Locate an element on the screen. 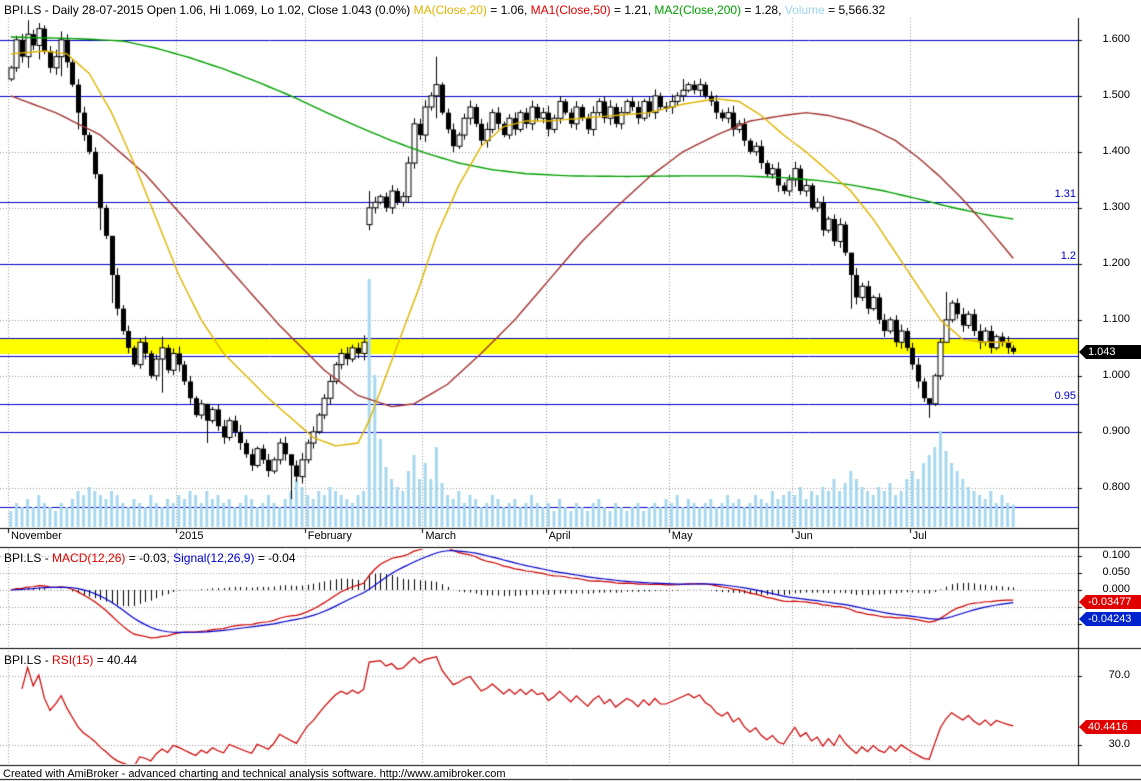 Image resolution: width=1141 pixels, height=781 pixels. title-segment: RSI(15) is located at coordinates (73, 660).